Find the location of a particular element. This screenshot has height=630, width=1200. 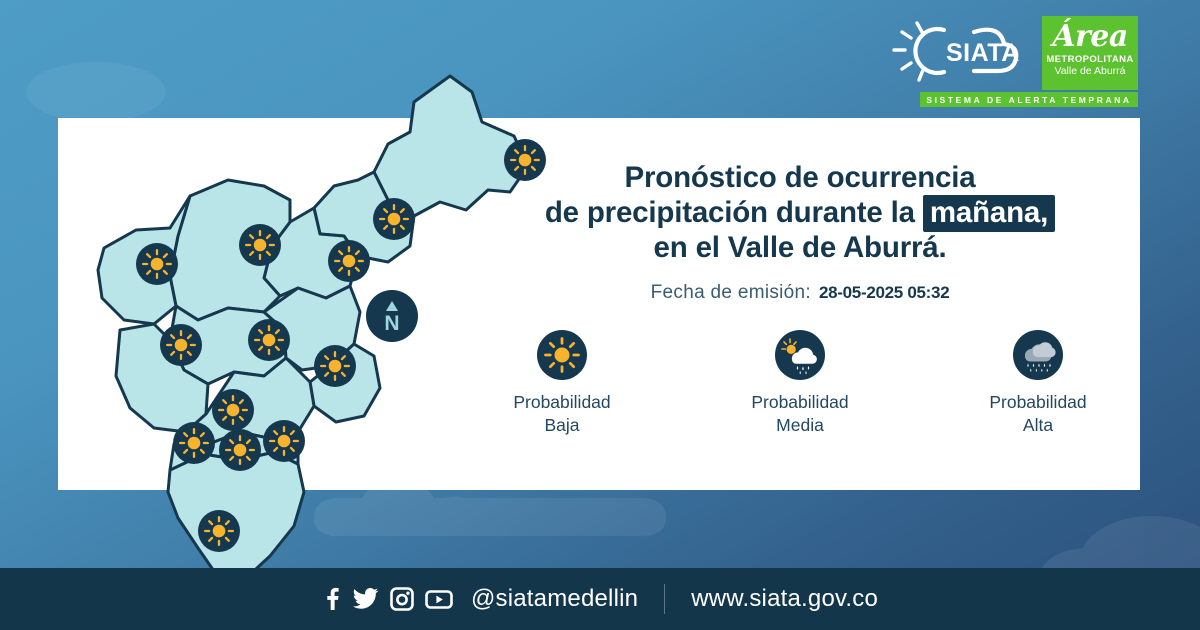

title-line-3: en el Valle de Aburrá. is located at coordinates (800, 247).